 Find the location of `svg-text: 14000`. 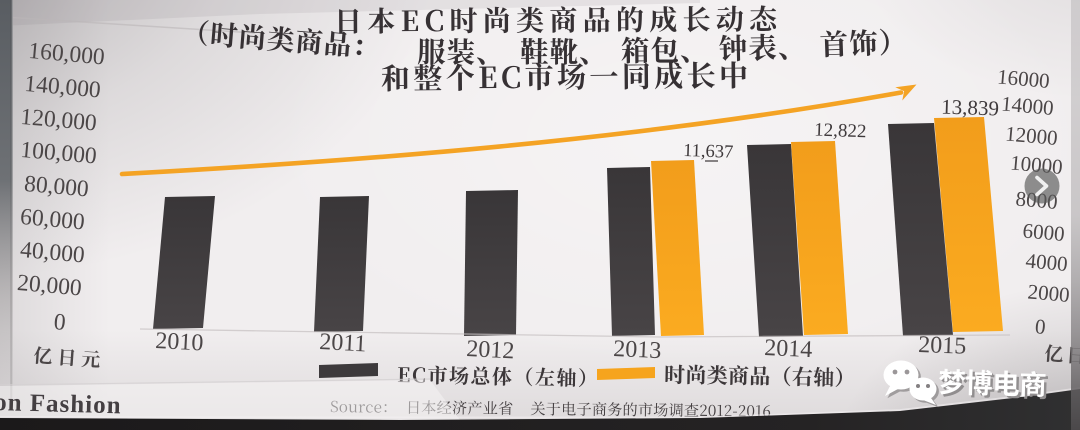

svg-text: 14000 is located at coordinates (1027, 105).